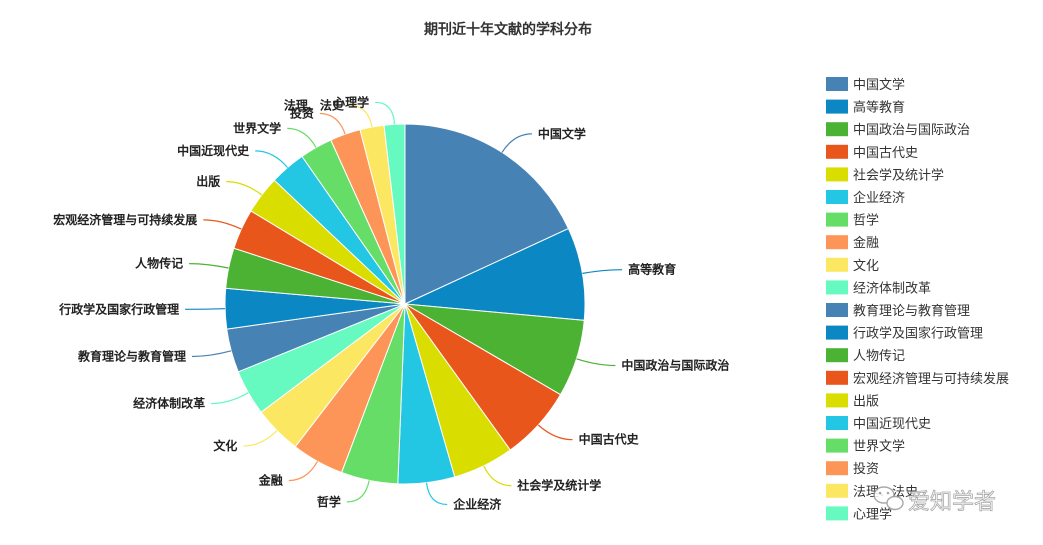 The image size is (1043, 545). Describe the element at coordinates (131, 356) in the screenshot. I see `slice-label: 教育理论与教育管理` at that location.